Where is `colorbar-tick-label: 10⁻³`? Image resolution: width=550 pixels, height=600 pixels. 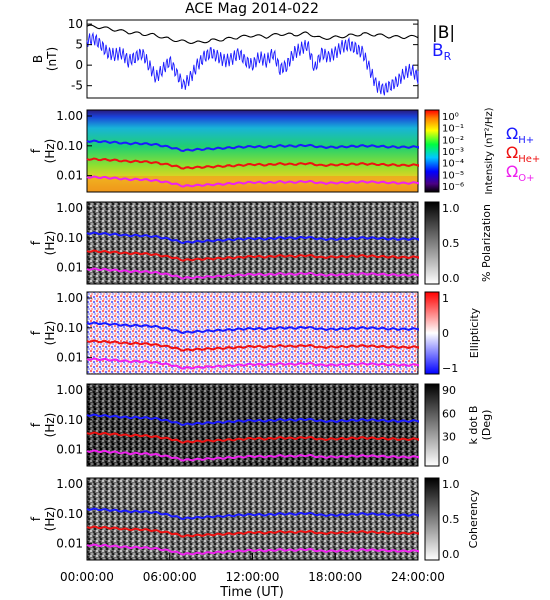 colorbar-tick-label: 10⁻³ is located at coordinates (453, 152).